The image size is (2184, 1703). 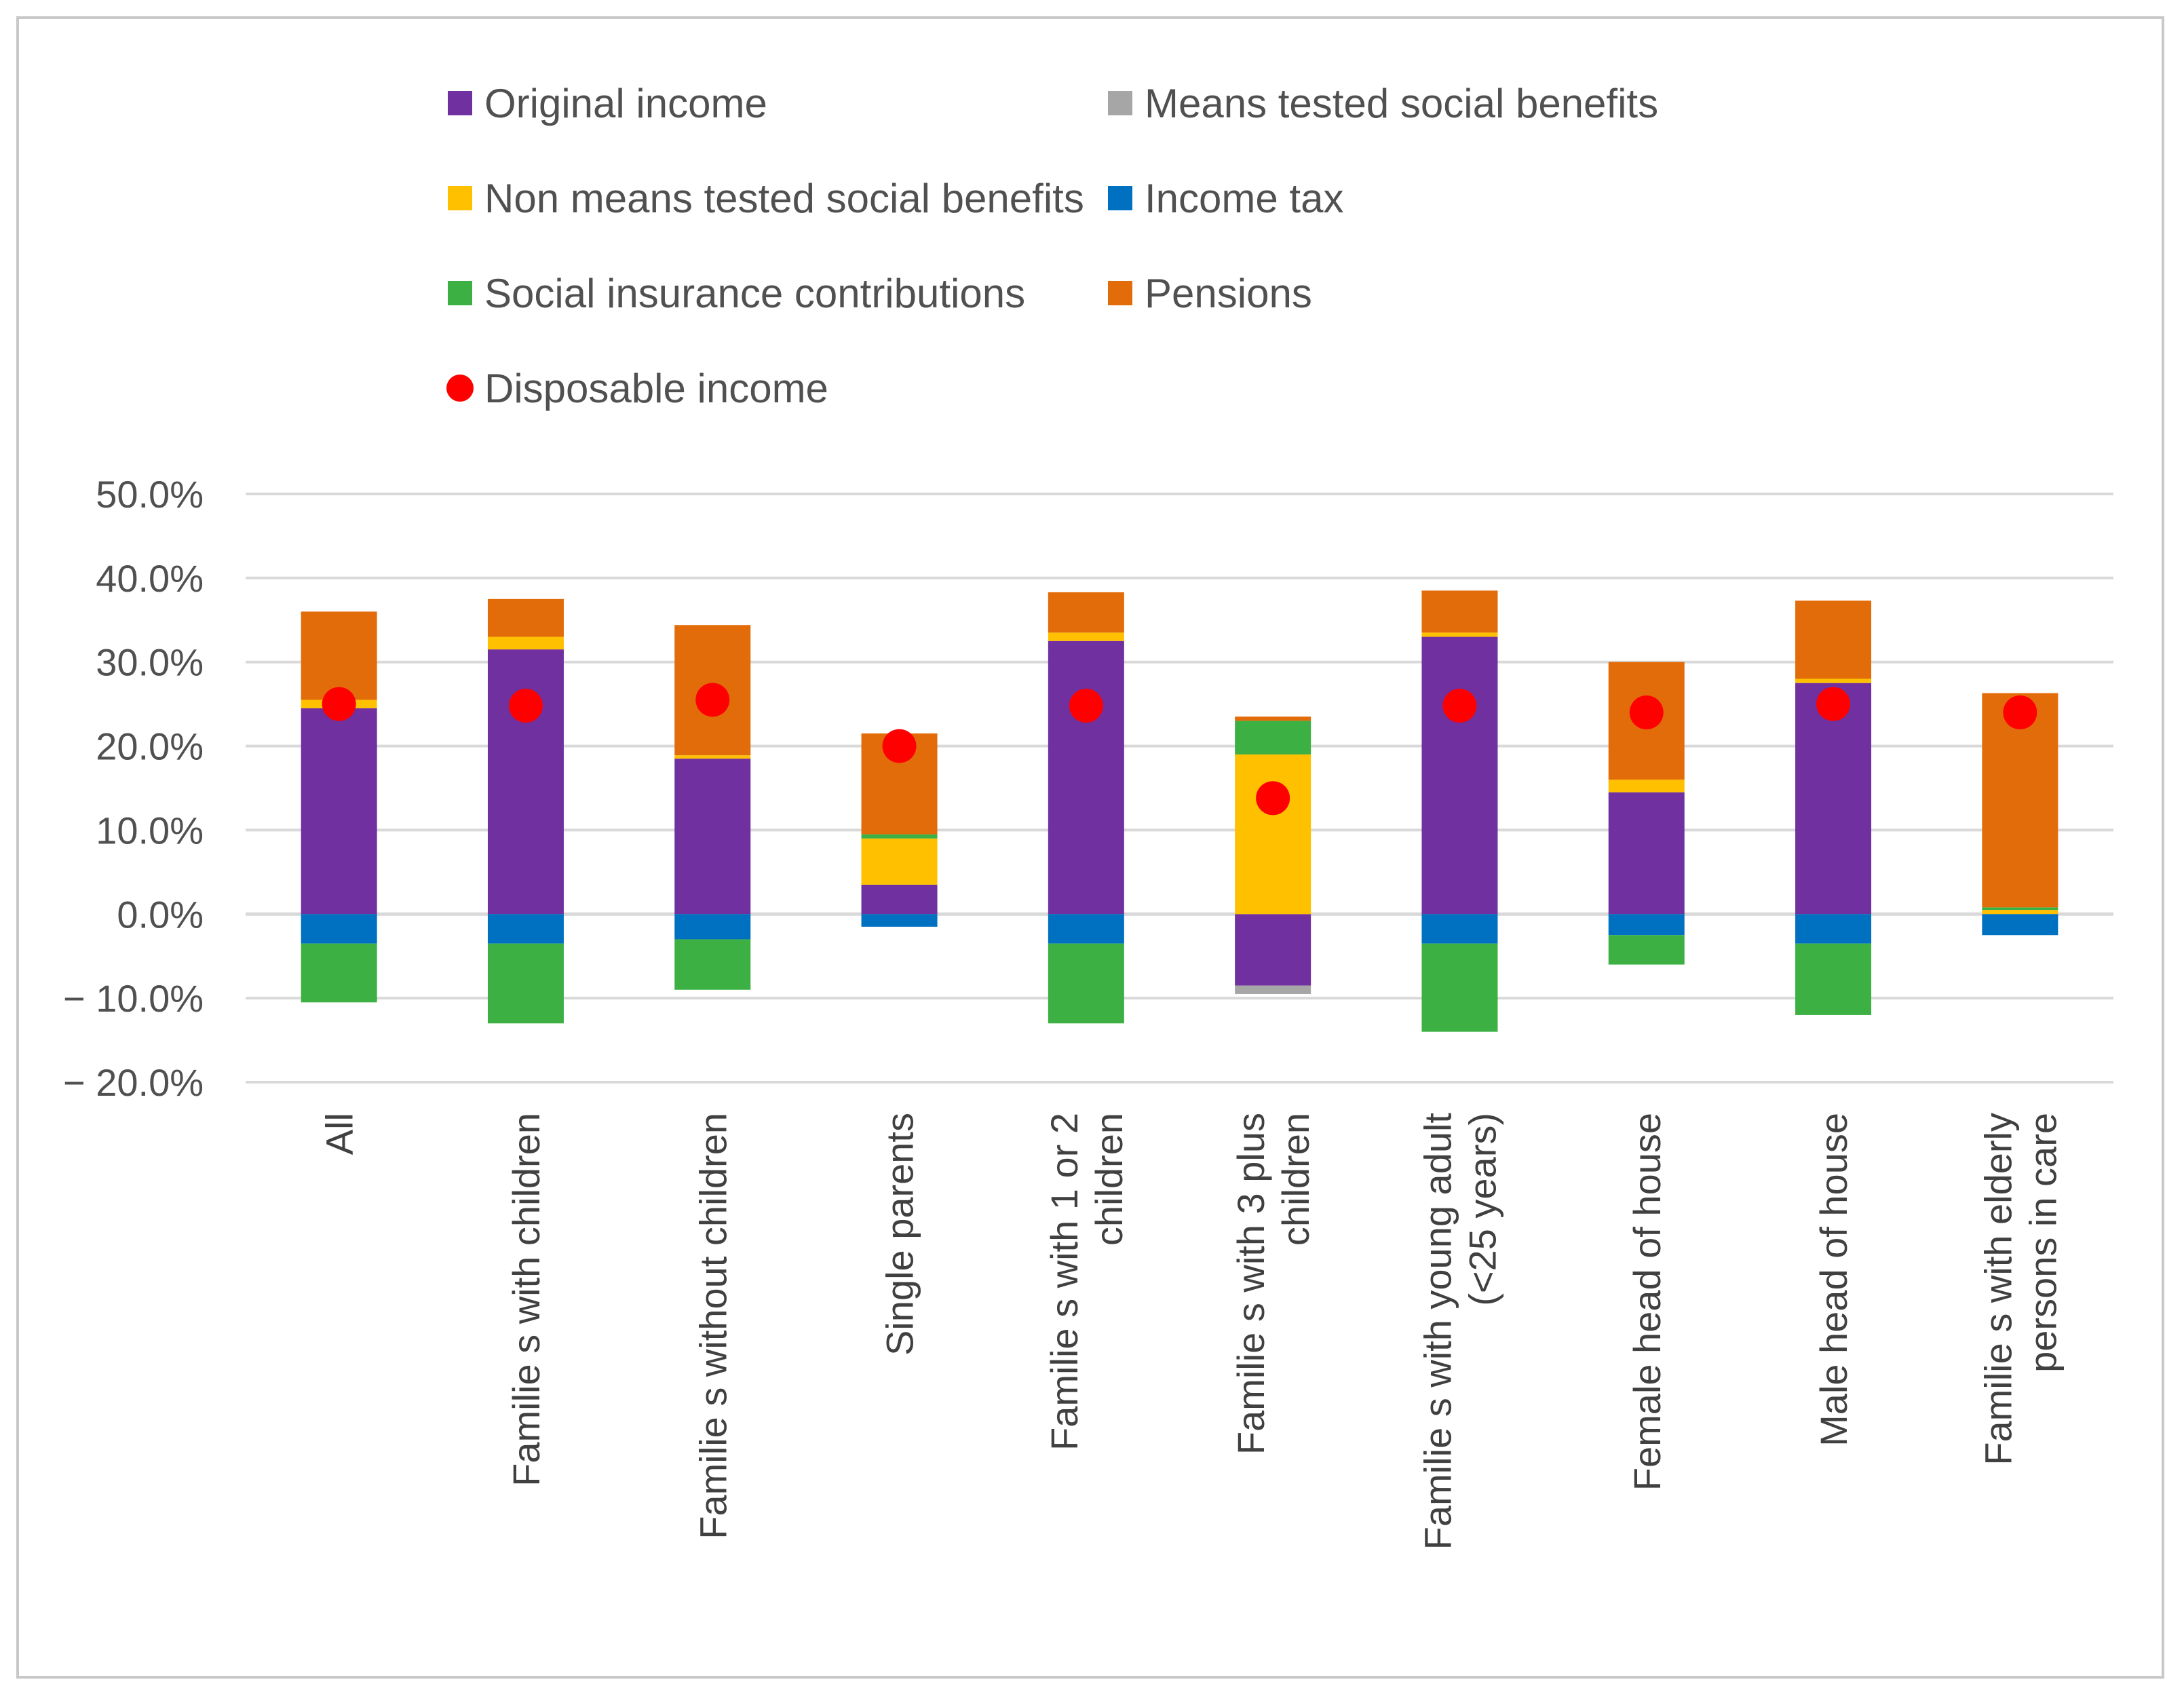 I want to click on legend-marker-means-tested-social-benefits, so click(x=1120, y=103).